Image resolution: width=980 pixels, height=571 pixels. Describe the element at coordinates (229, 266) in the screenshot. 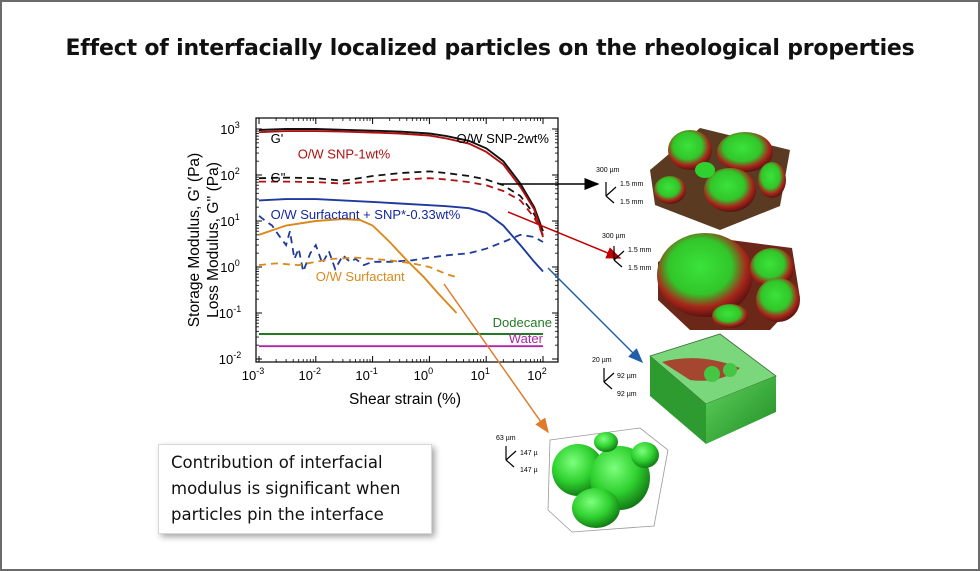

I see `y-tick-label: 10⁰` at that location.